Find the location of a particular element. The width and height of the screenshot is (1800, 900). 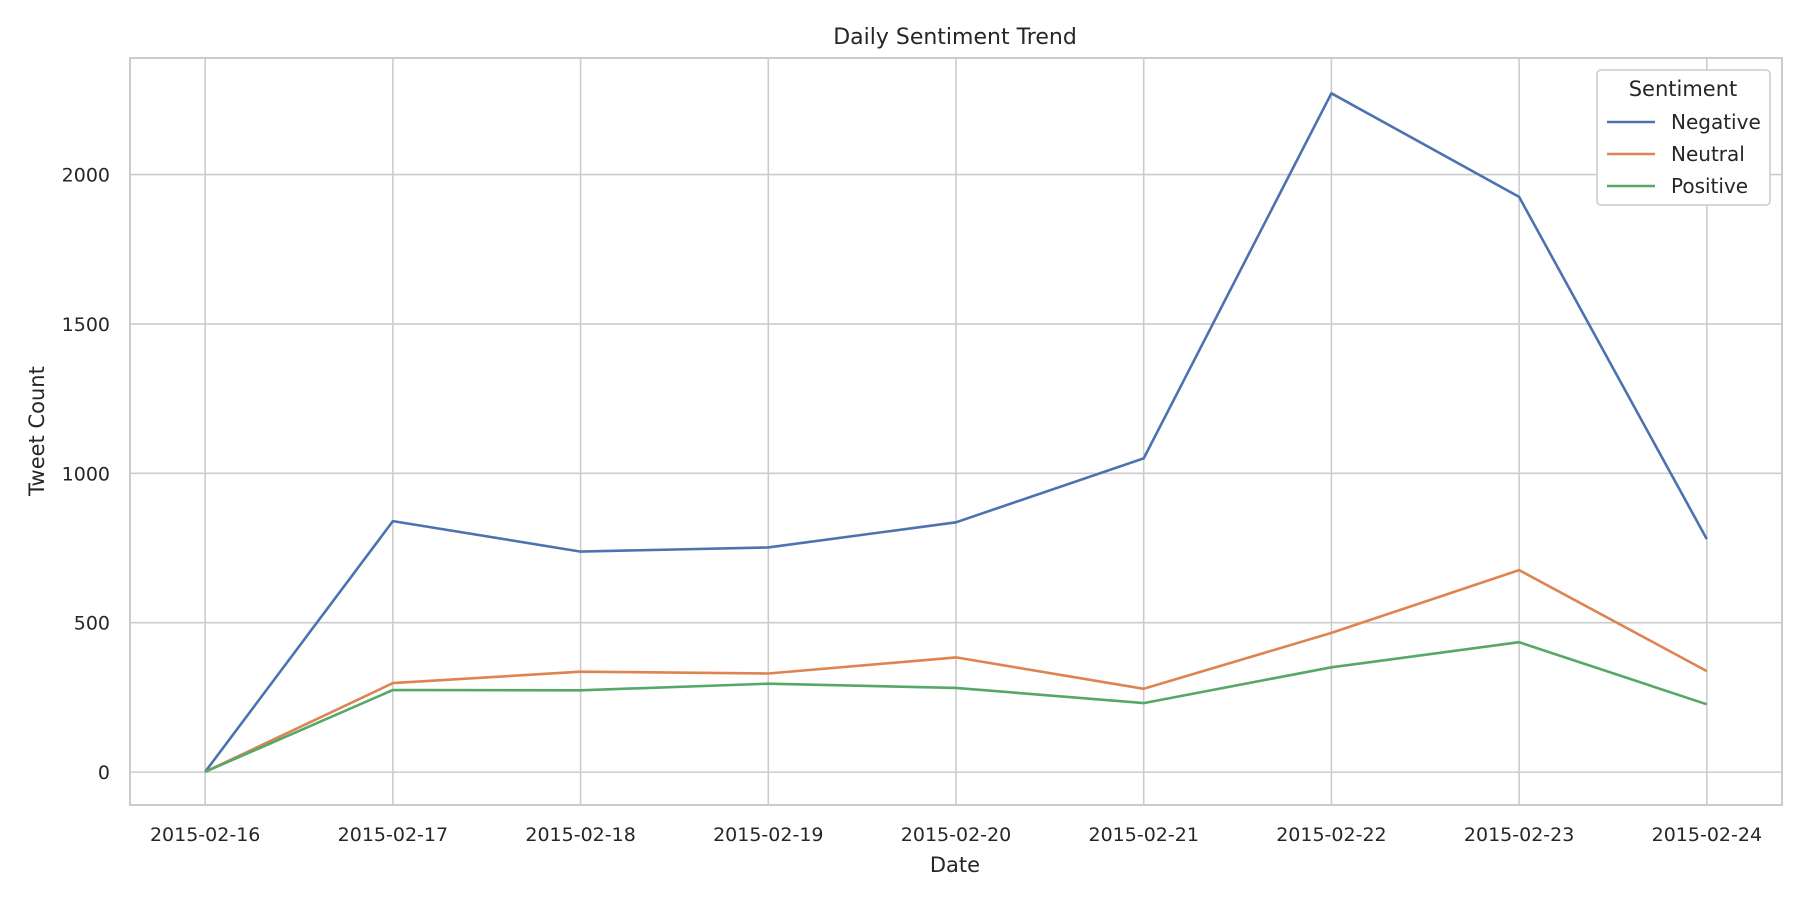

y-tick-label: 1000 is located at coordinates (86, 474).